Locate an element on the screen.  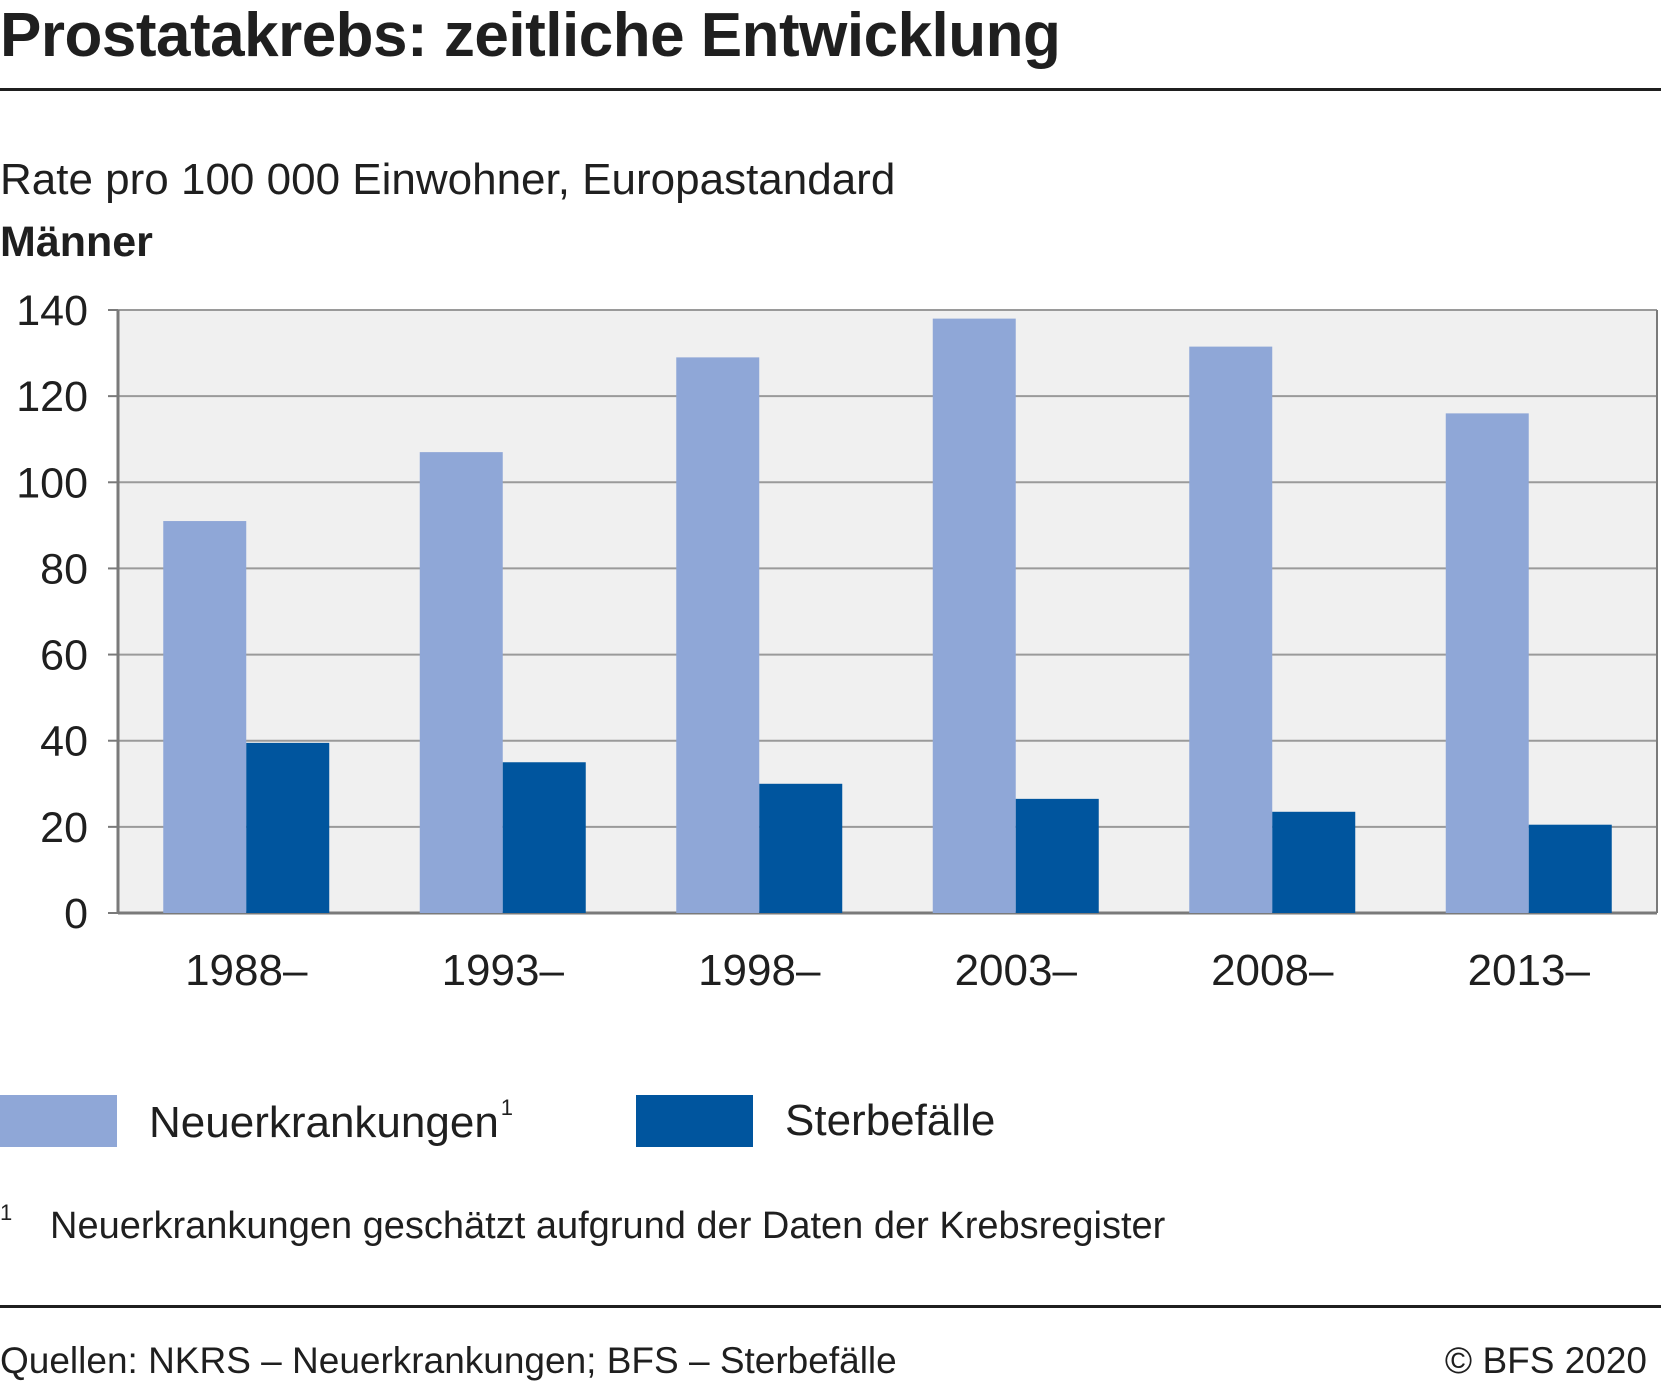
legend-footnote-mark: 1 is located at coordinates (507, 1107).